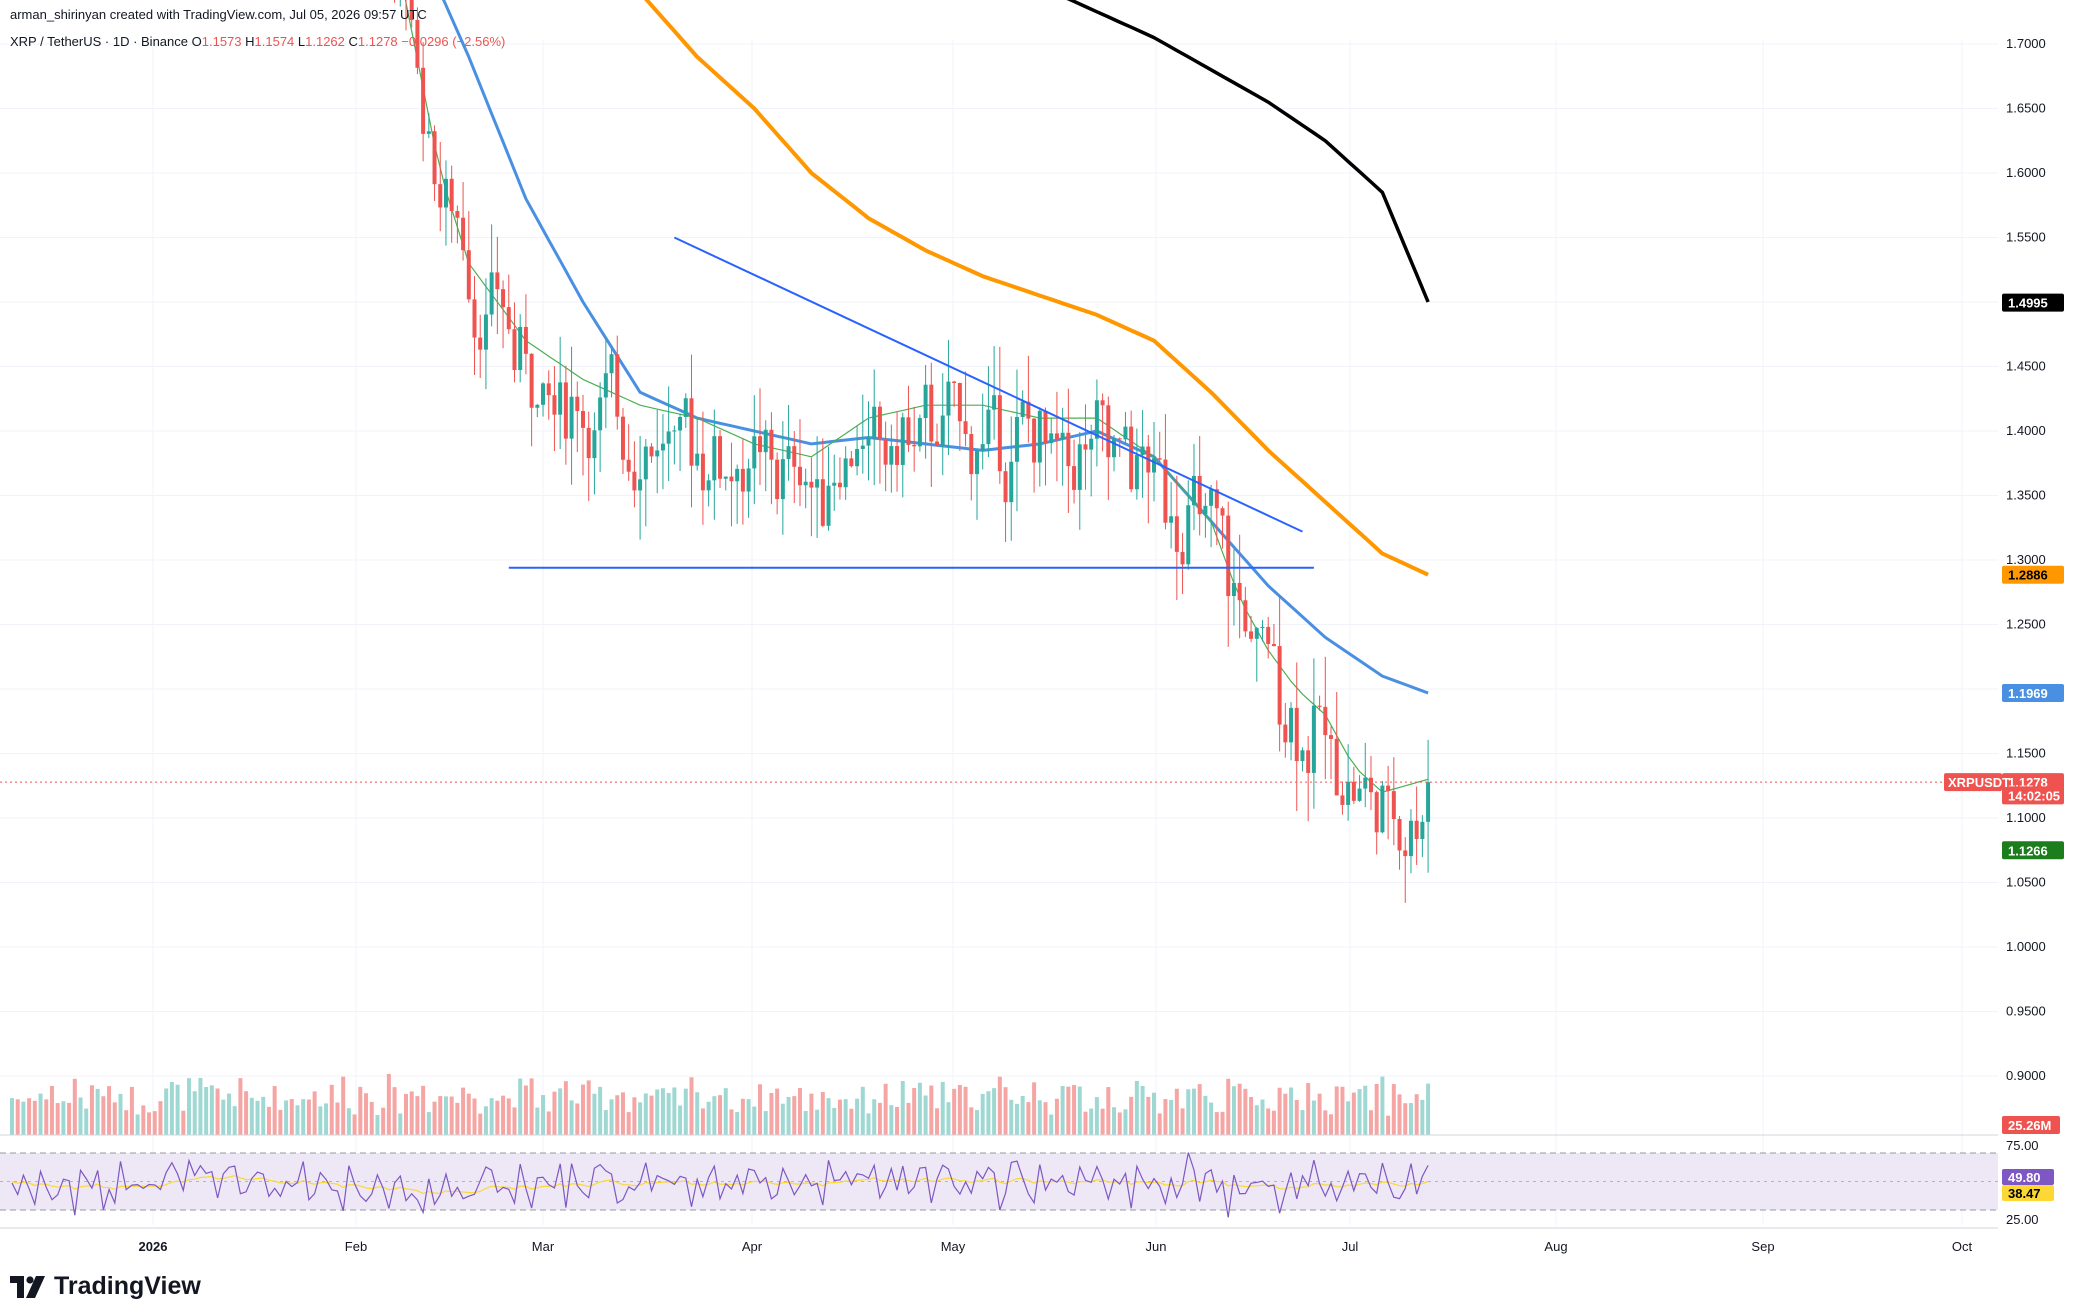  What do you see at coordinates (295, 41) in the screenshot?
I see `ohlc-values: O1.1573 H1.1574 L1.1262 C1.1278` at bounding box center [295, 41].